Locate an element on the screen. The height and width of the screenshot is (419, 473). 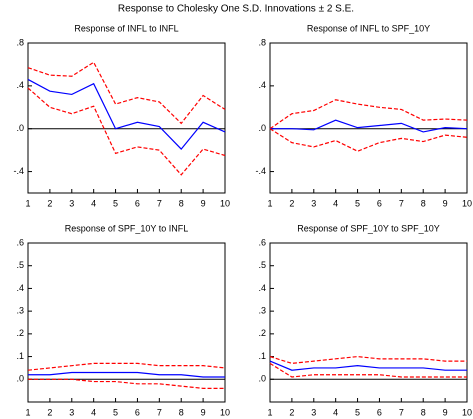
panel-title: Response of SPF_10Y to INFL is located at coordinates (126, 228).